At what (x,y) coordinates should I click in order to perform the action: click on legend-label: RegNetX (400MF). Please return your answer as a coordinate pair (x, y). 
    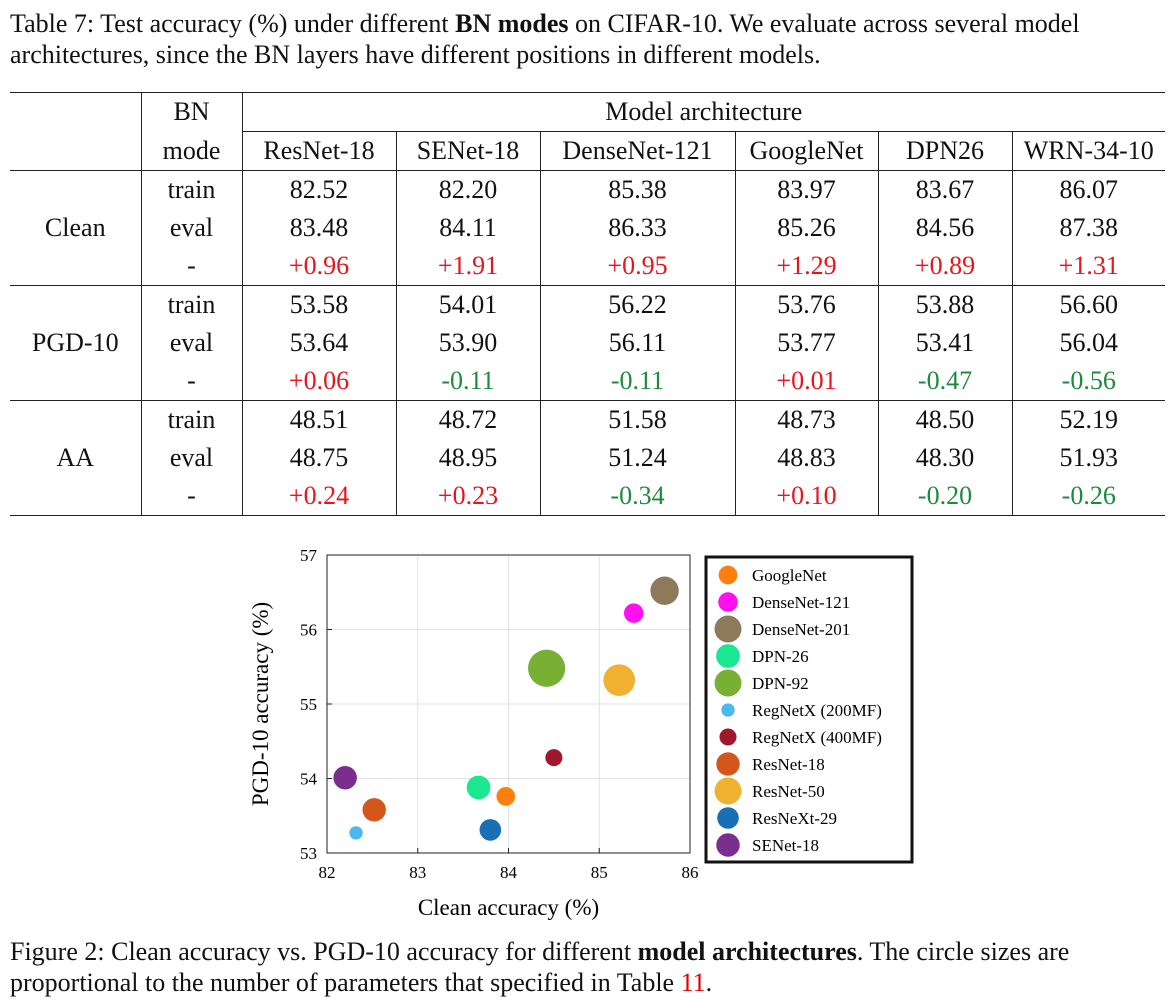
    Looking at the image, I should click on (817, 737).